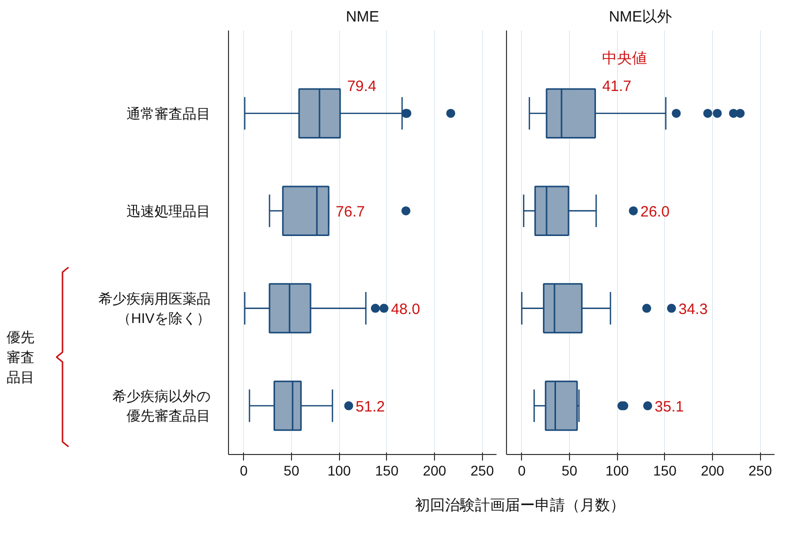 This screenshot has height=545, width=790. What do you see at coordinates (20, 357) in the screenshot?
I see `text: 優先審査品目` at bounding box center [20, 357].